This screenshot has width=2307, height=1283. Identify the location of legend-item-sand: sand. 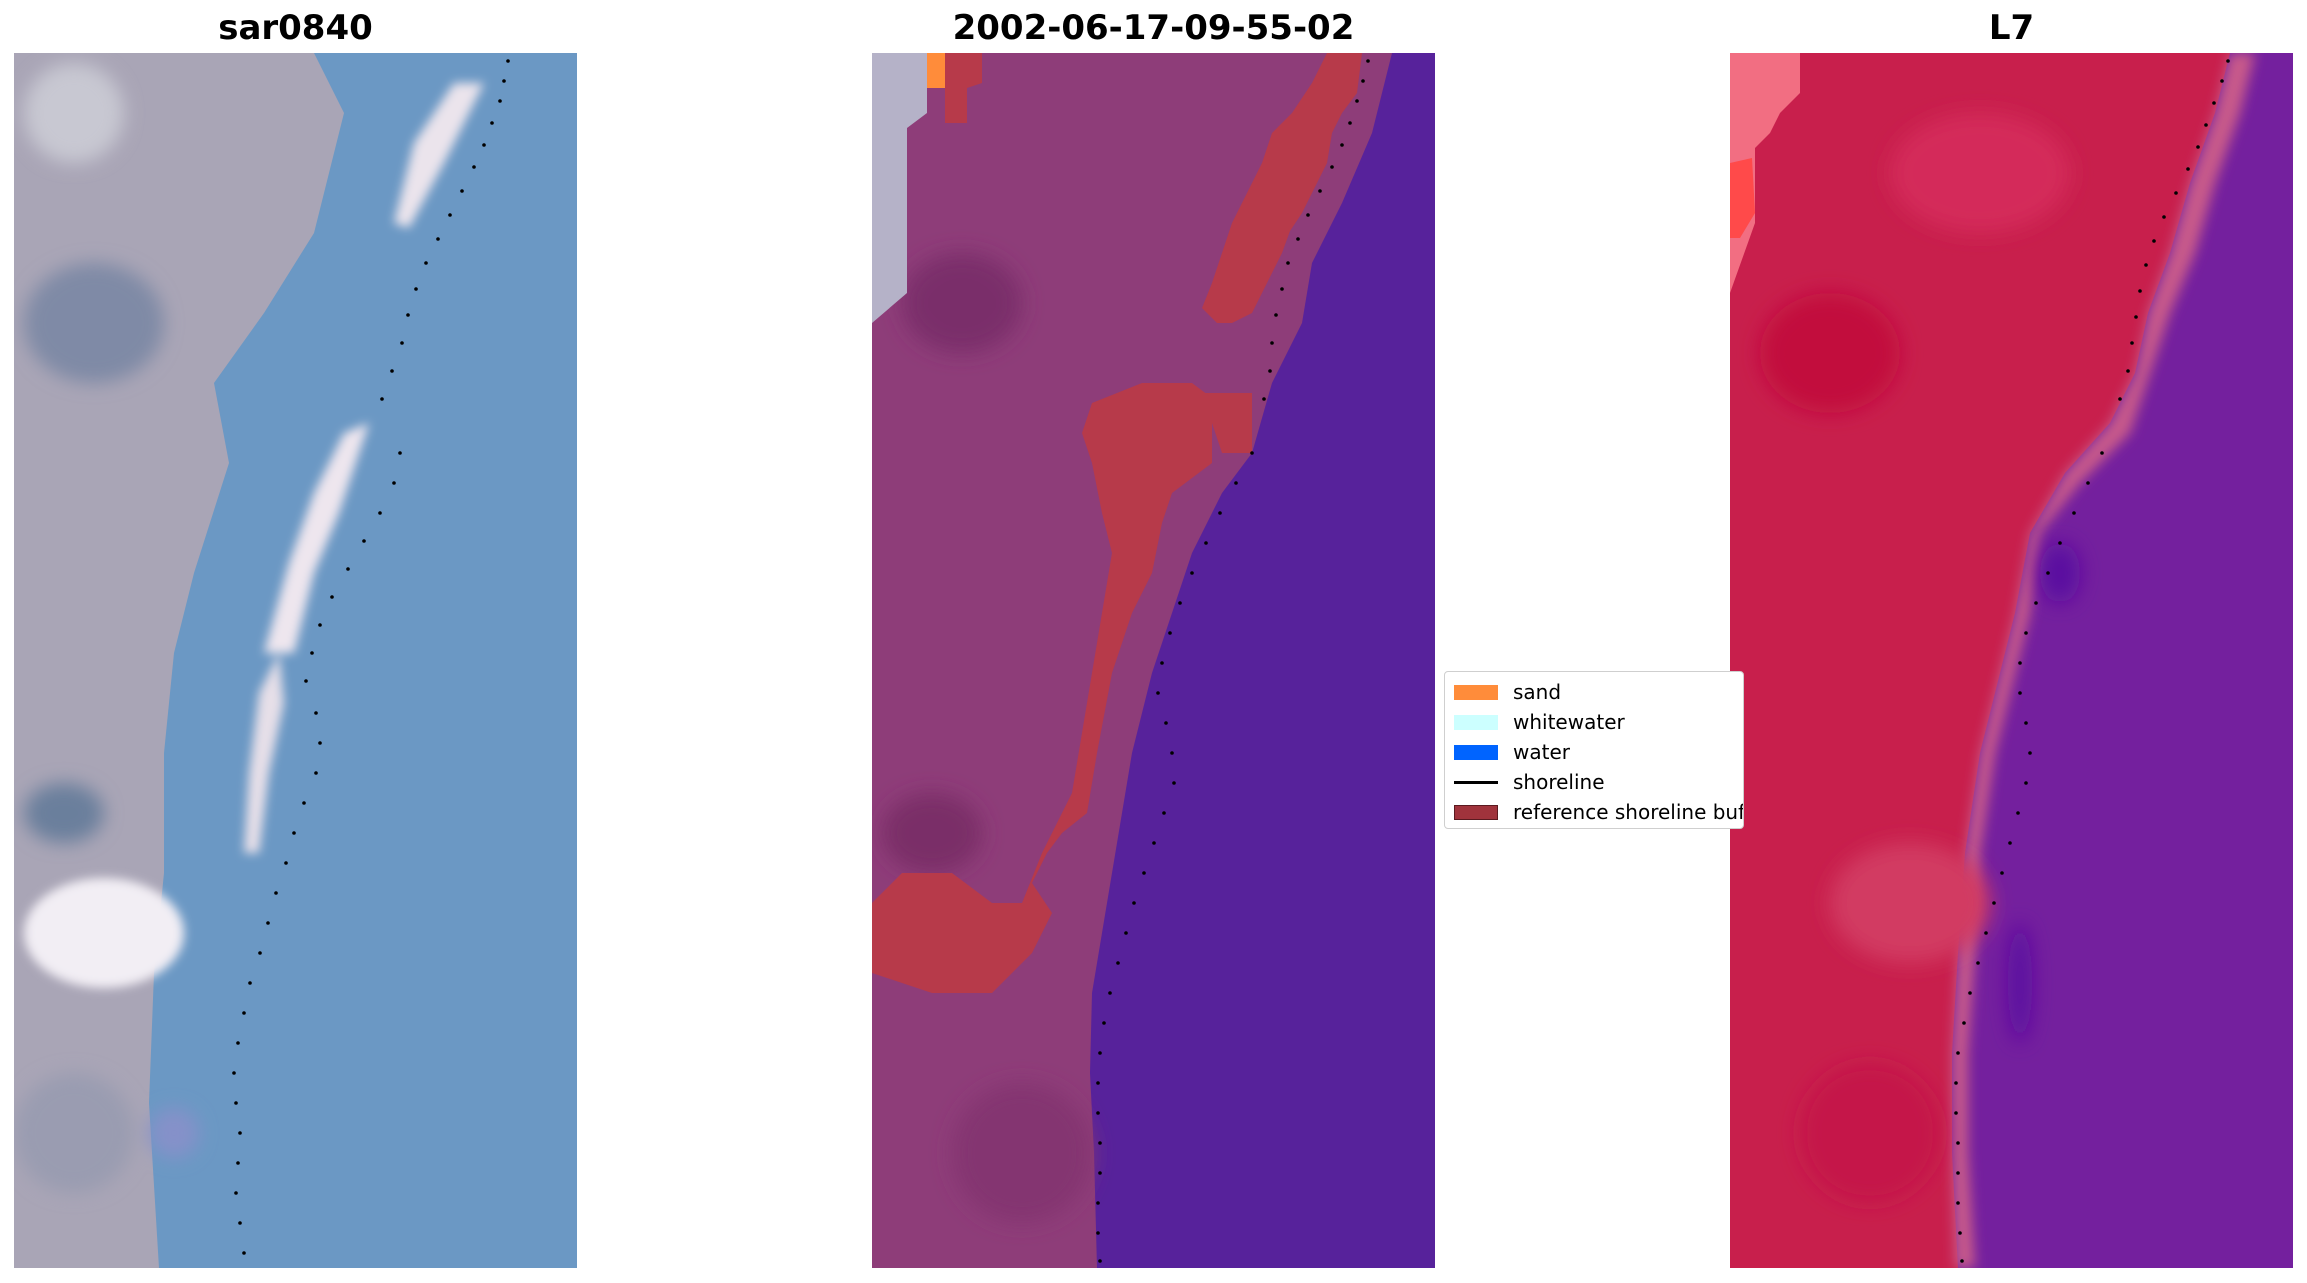
(1594, 691).